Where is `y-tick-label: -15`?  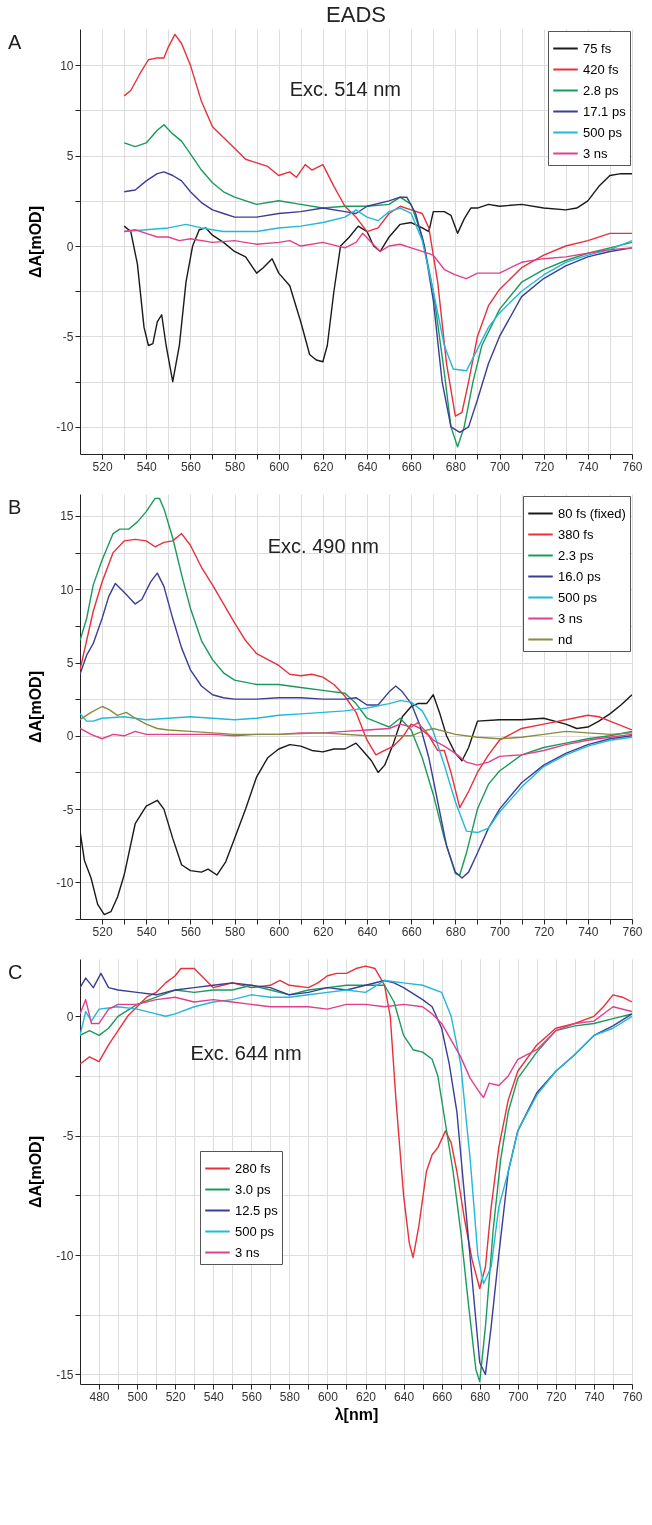 y-tick-label: -15 is located at coordinates (65, 1374).